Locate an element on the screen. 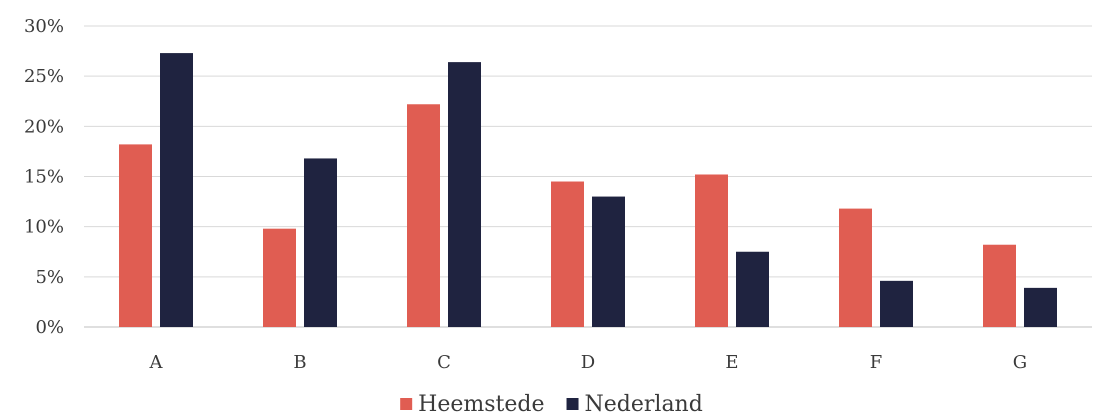 The image size is (1103, 418). y-tick-label: 0% is located at coordinates (49, 327).